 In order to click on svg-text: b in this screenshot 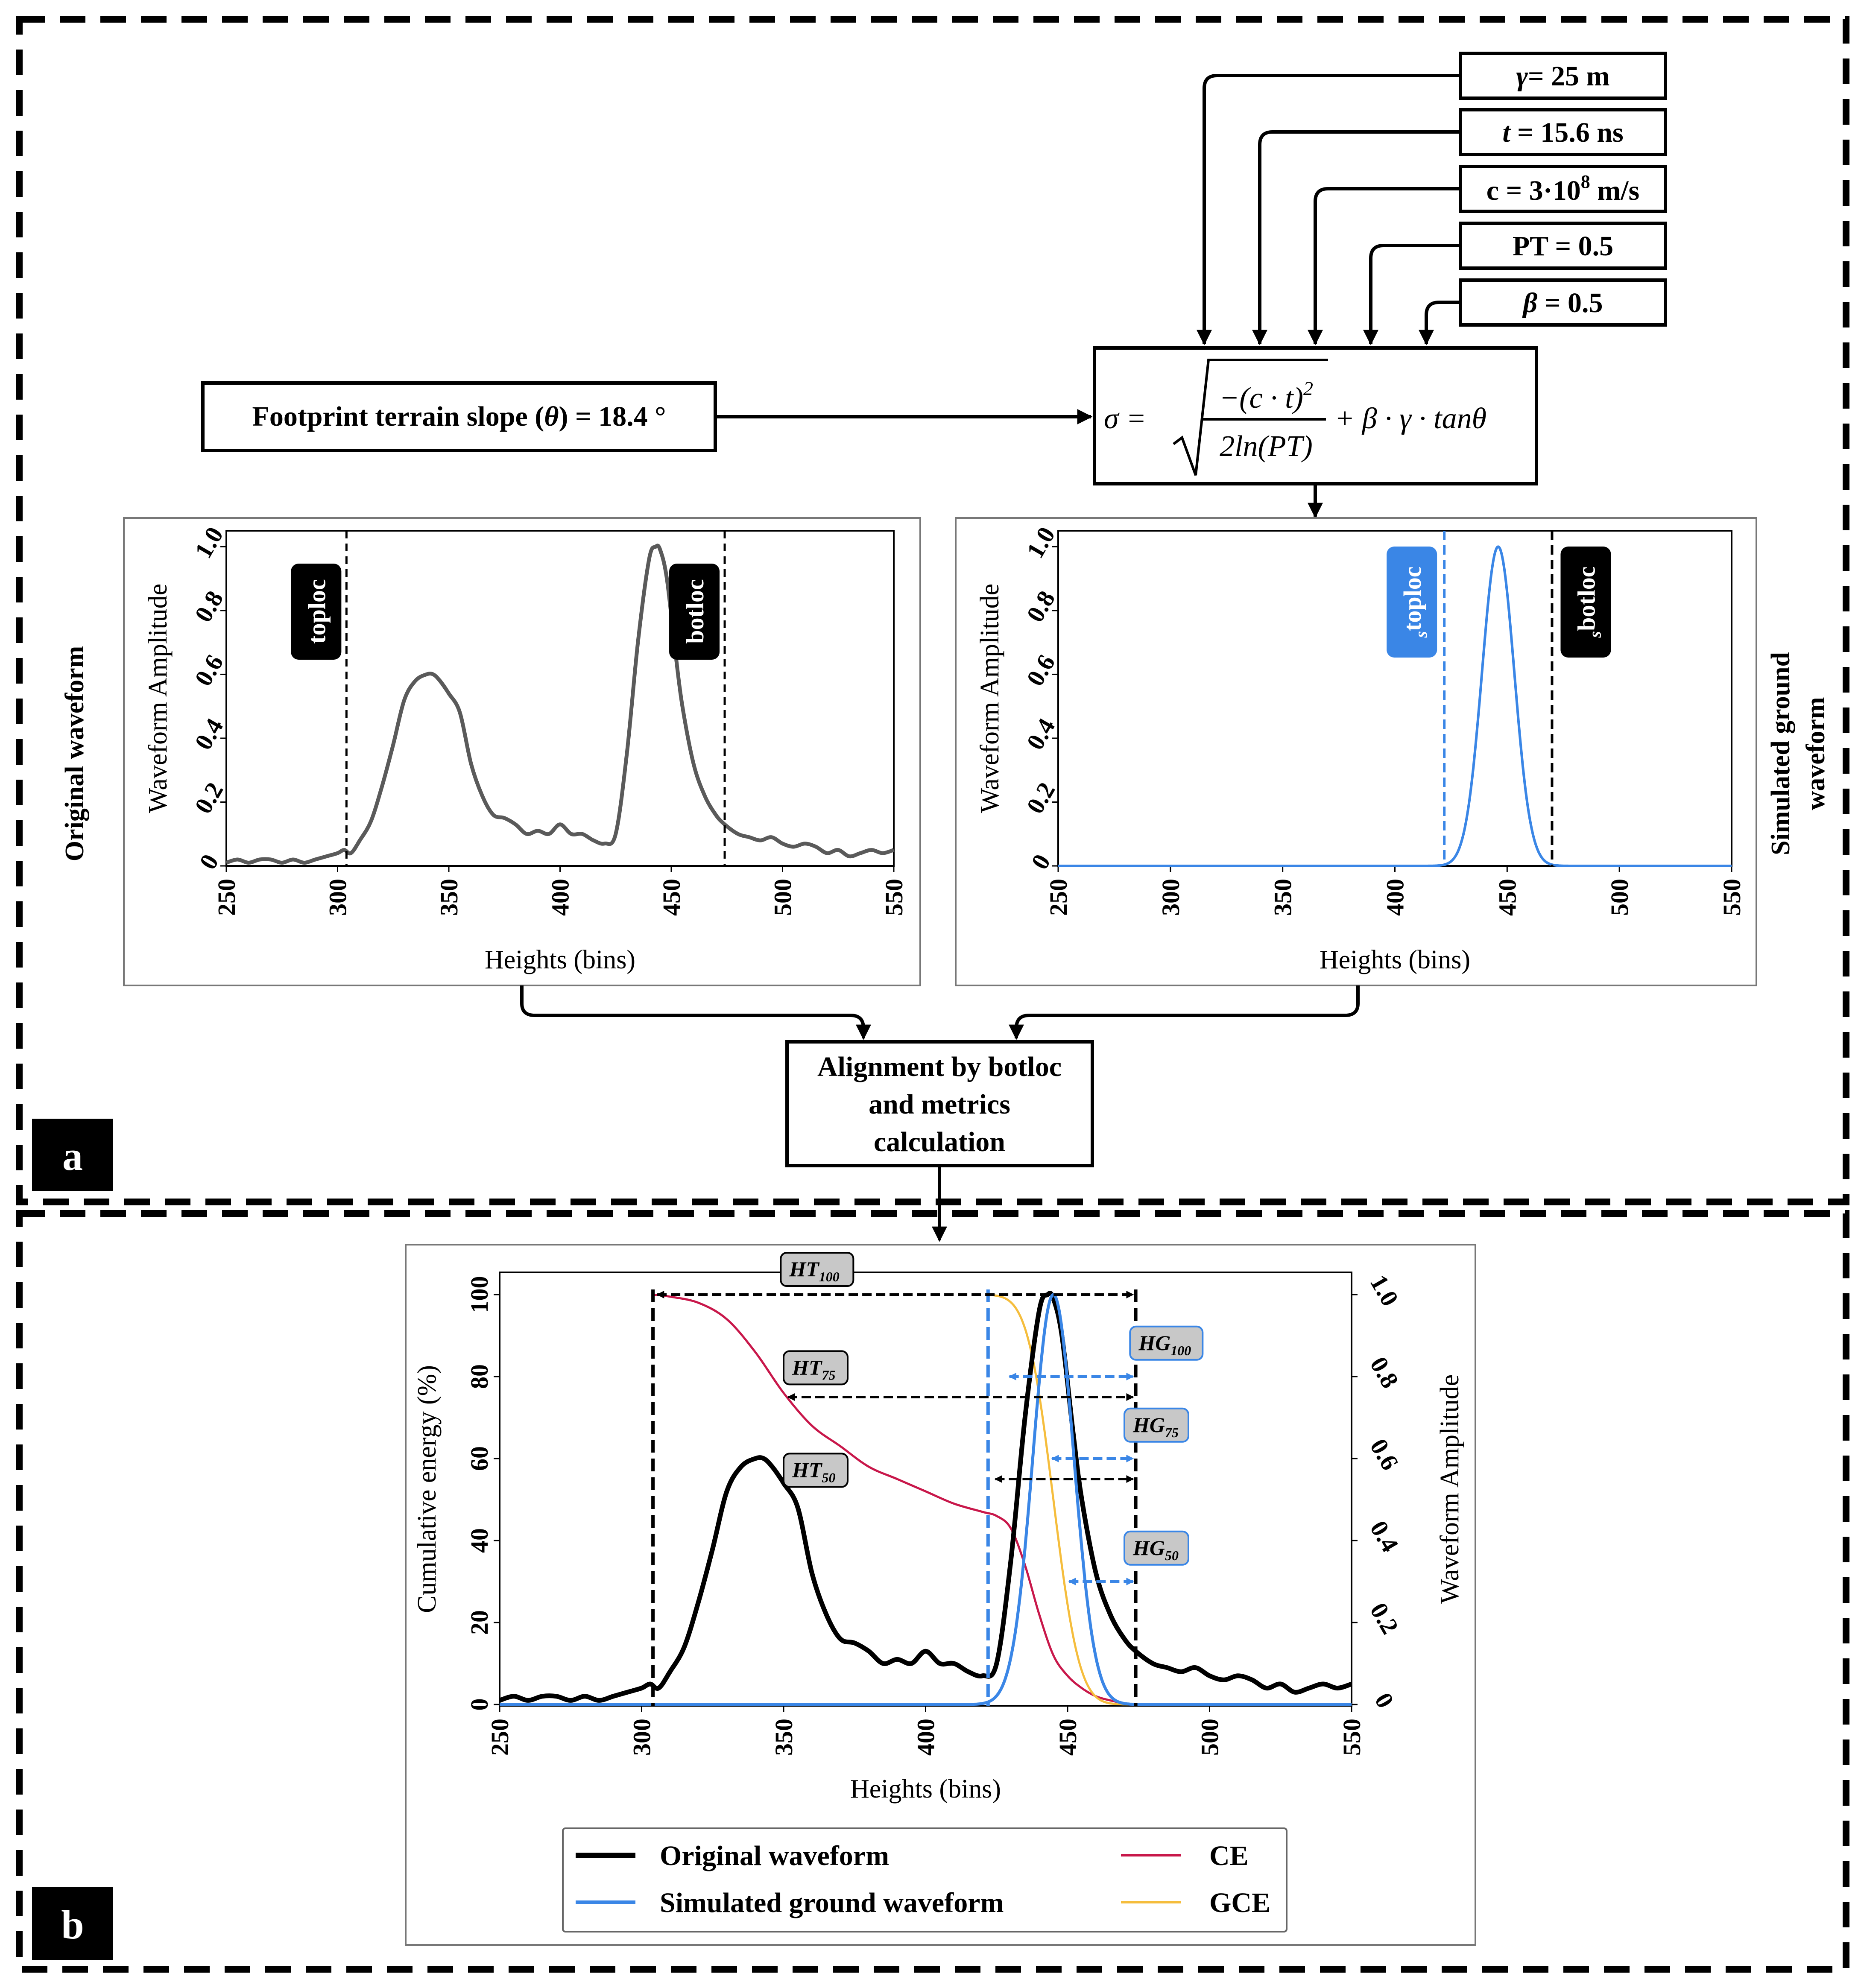, I will do `click(72, 1924)`.